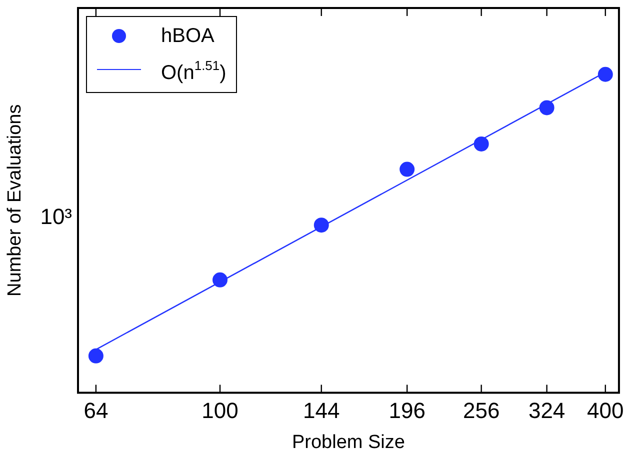 This screenshot has width=630, height=460. Describe the element at coordinates (321, 411) in the screenshot. I see `x-tick-label: 144` at that location.